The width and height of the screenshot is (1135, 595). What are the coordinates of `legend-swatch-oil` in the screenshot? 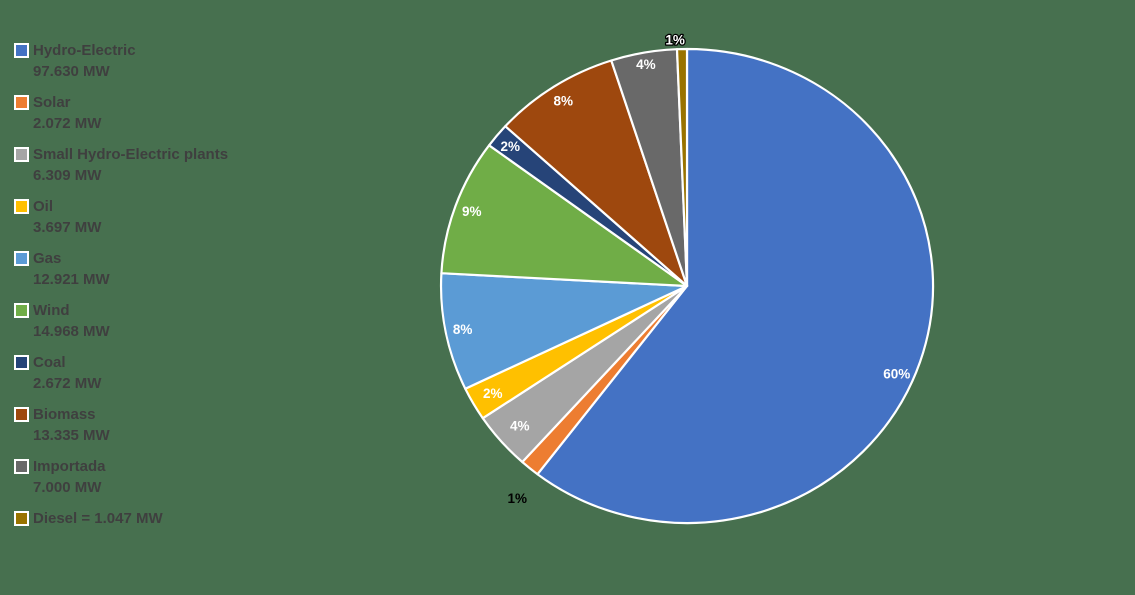 It's located at (21, 206).